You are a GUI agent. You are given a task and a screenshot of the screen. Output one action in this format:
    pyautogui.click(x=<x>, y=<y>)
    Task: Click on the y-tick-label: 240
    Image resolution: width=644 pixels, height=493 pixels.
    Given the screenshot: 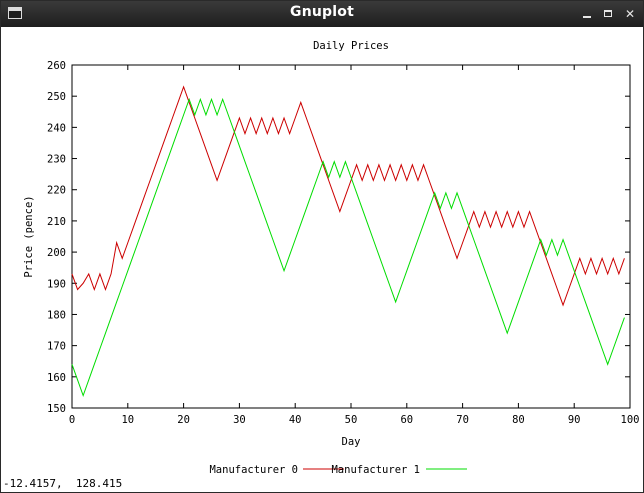 What is the action you would take?
    pyautogui.click(x=56, y=128)
    